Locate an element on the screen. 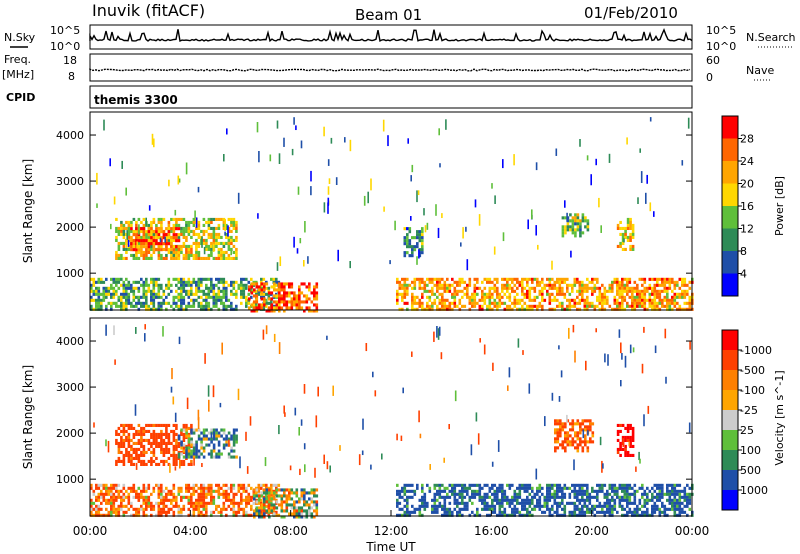  colorbar-tick-label: 8 is located at coordinates (743, 251).